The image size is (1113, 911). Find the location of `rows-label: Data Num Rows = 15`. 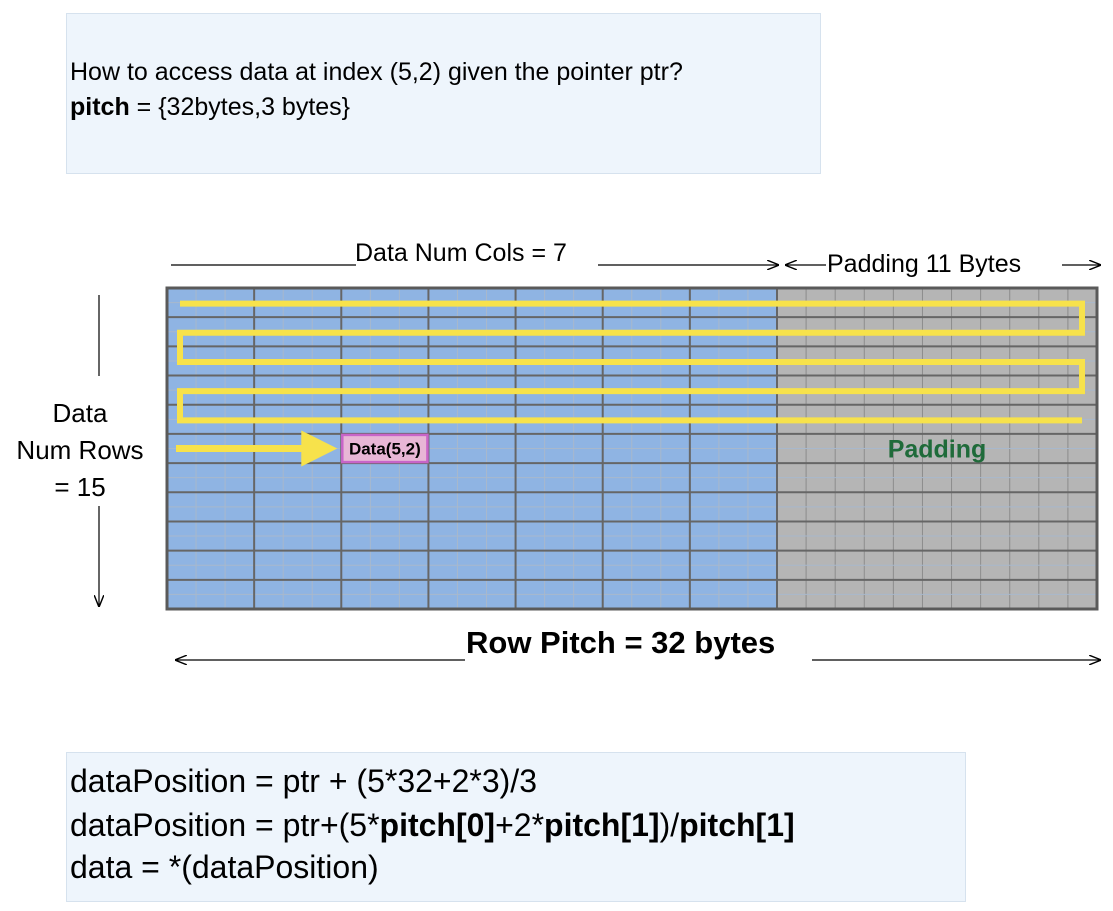

rows-label: Data Num Rows = 15 is located at coordinates (80, 450).